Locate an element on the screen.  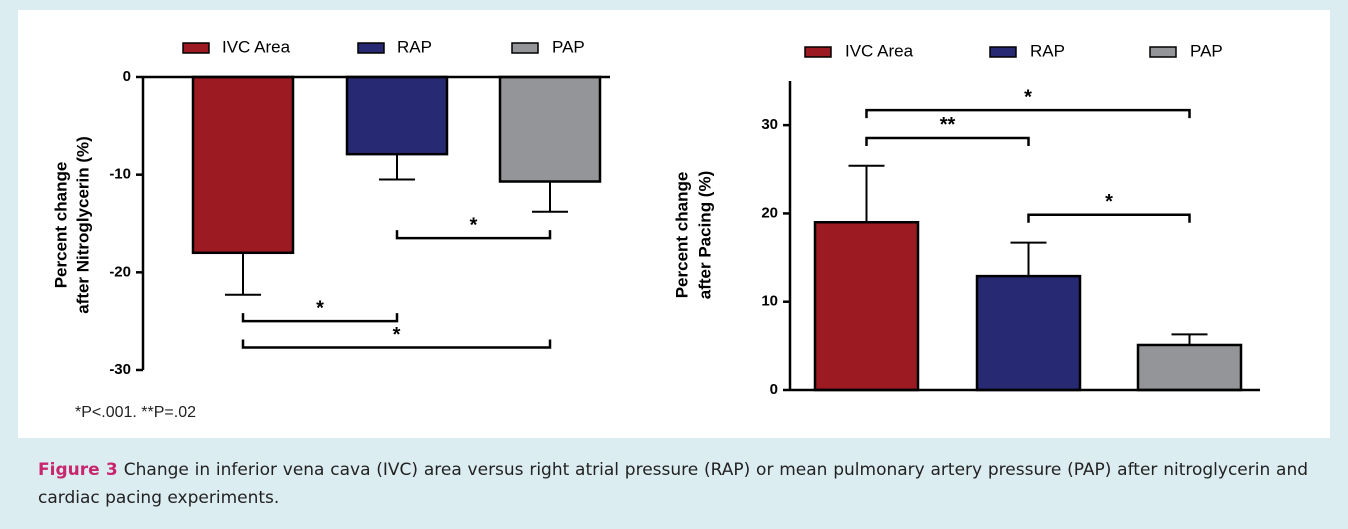
significance-label: ** is located at coordinates (948, 125).